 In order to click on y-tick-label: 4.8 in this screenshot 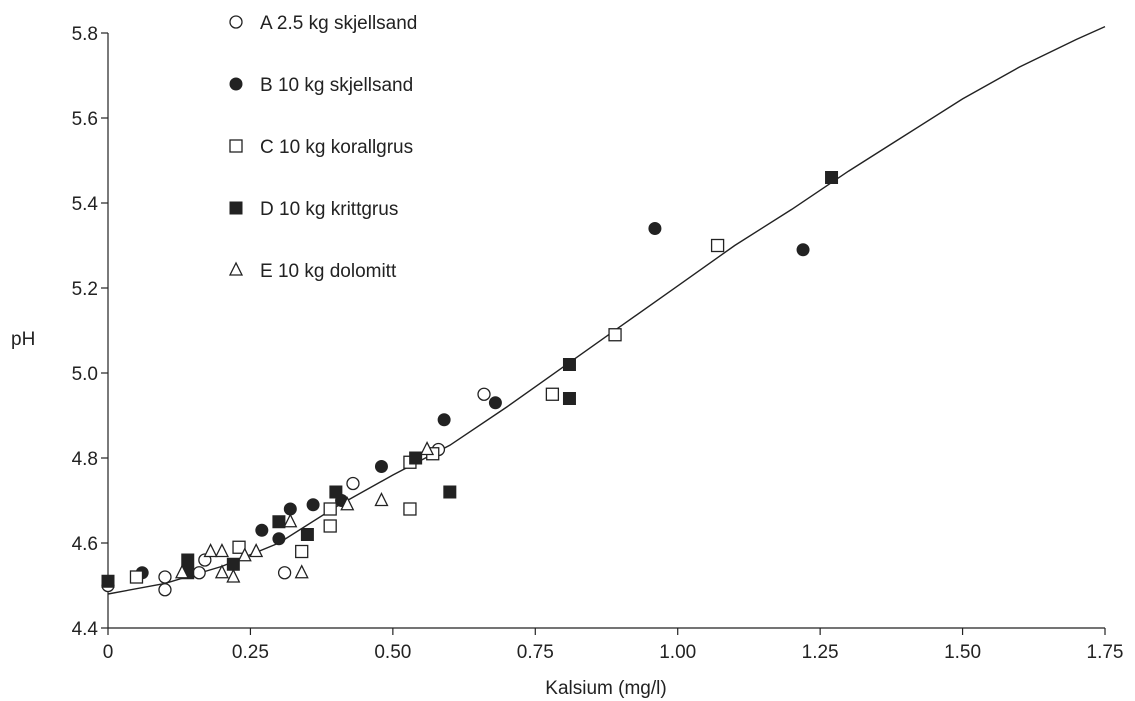, I will do `click(85, 459)`.